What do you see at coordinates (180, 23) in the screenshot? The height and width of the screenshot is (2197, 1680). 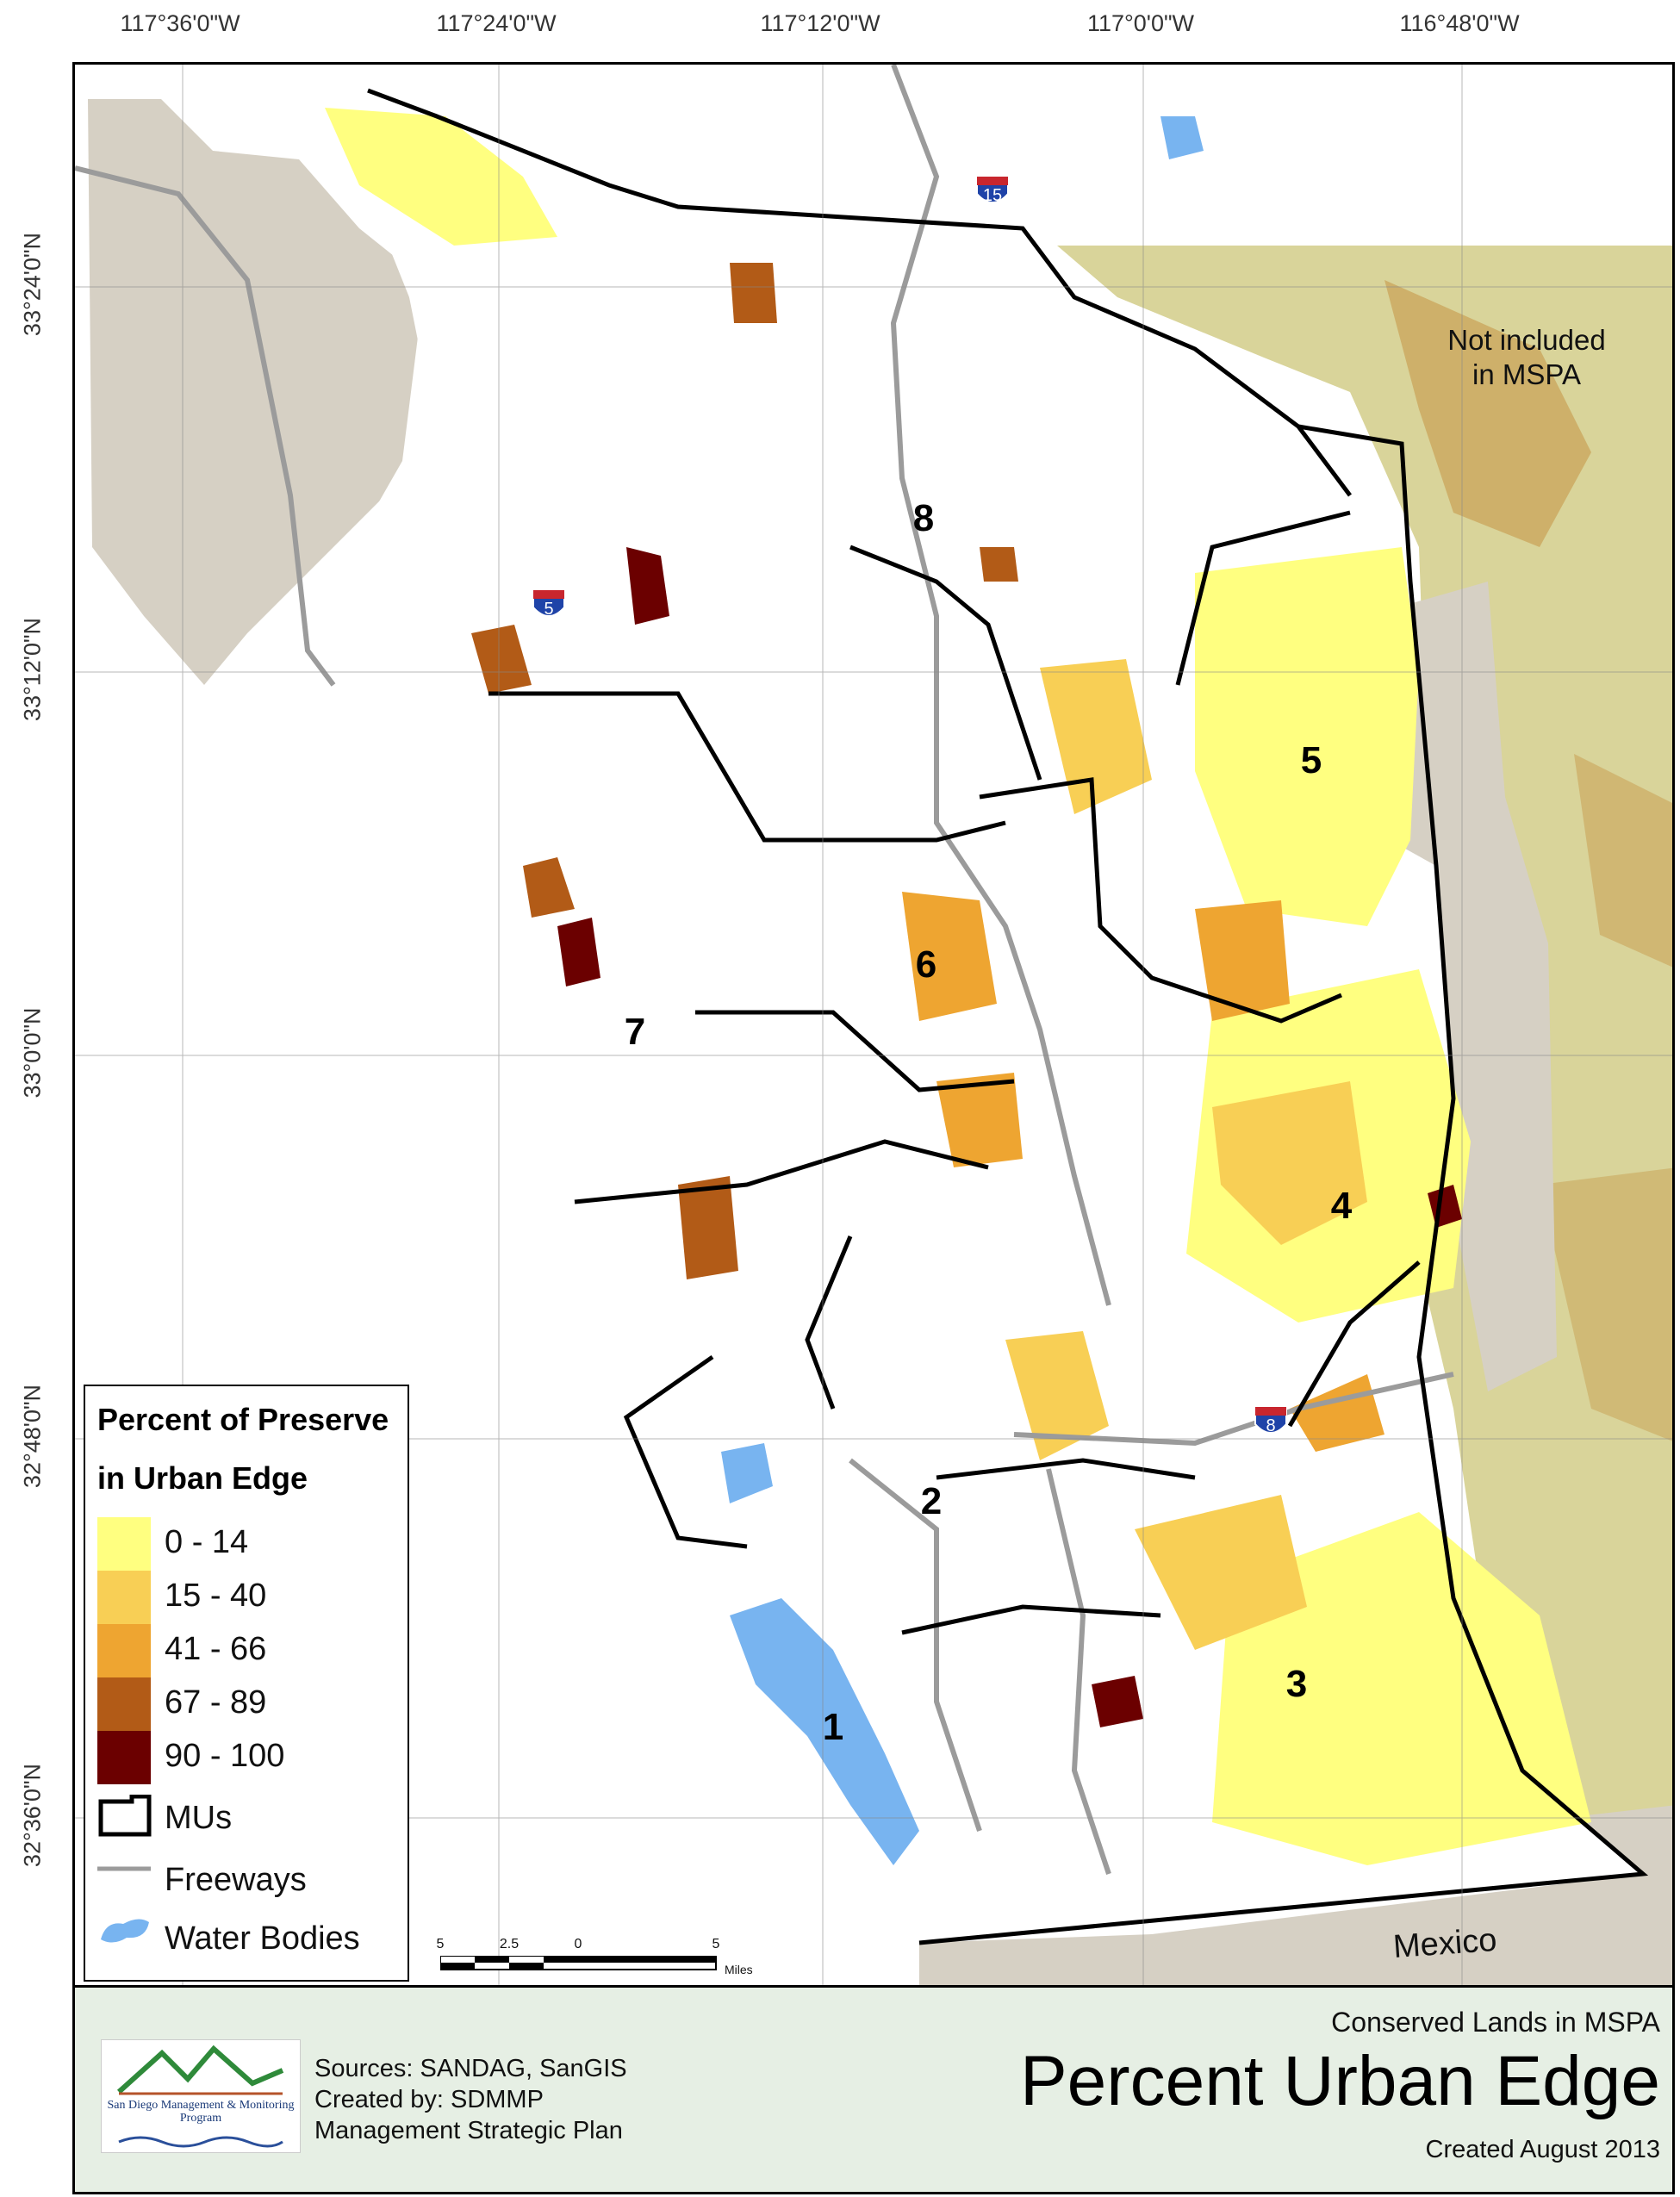 I see `lon-tick-0: 117°36'0"W` at bounding box center [180, 23].